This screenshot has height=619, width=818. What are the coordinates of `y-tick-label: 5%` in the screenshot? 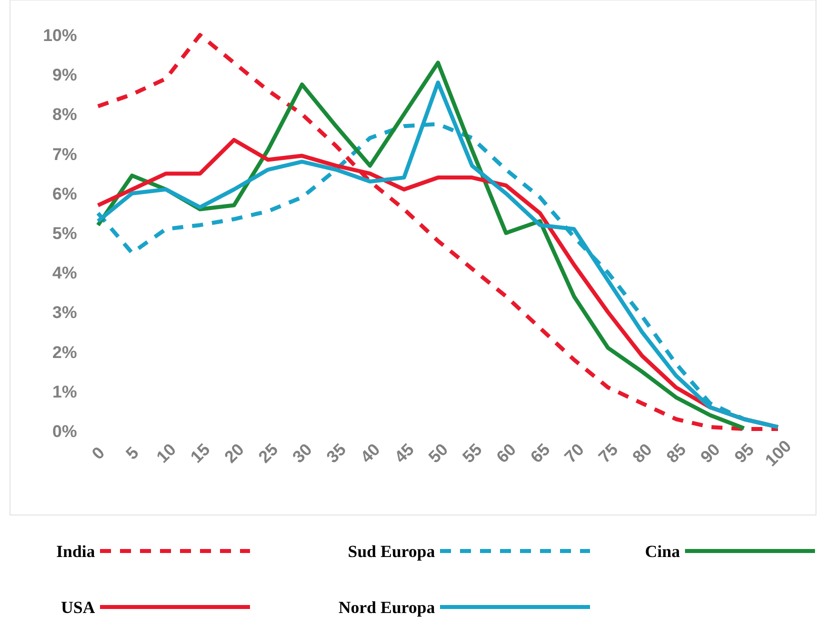 It's located at (64, 233).